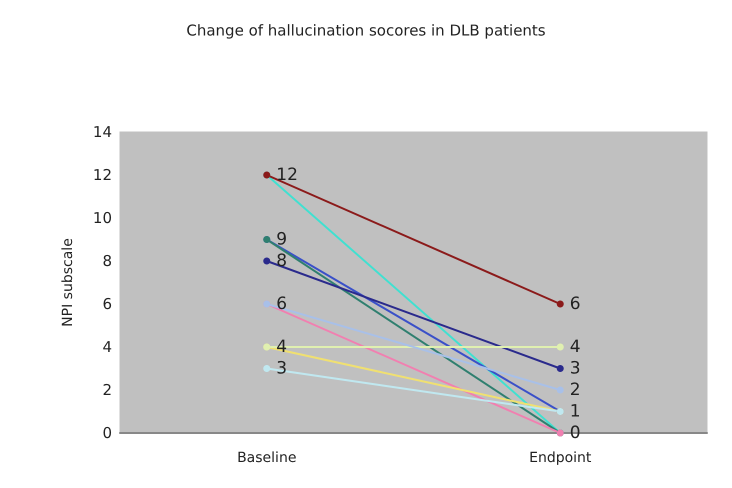 This screenshot has width=732, height=488. What do you see at coordinates (107, 304) in the screenshot?
I see `y-tick-label: 6` at bounding box center [107, 304].